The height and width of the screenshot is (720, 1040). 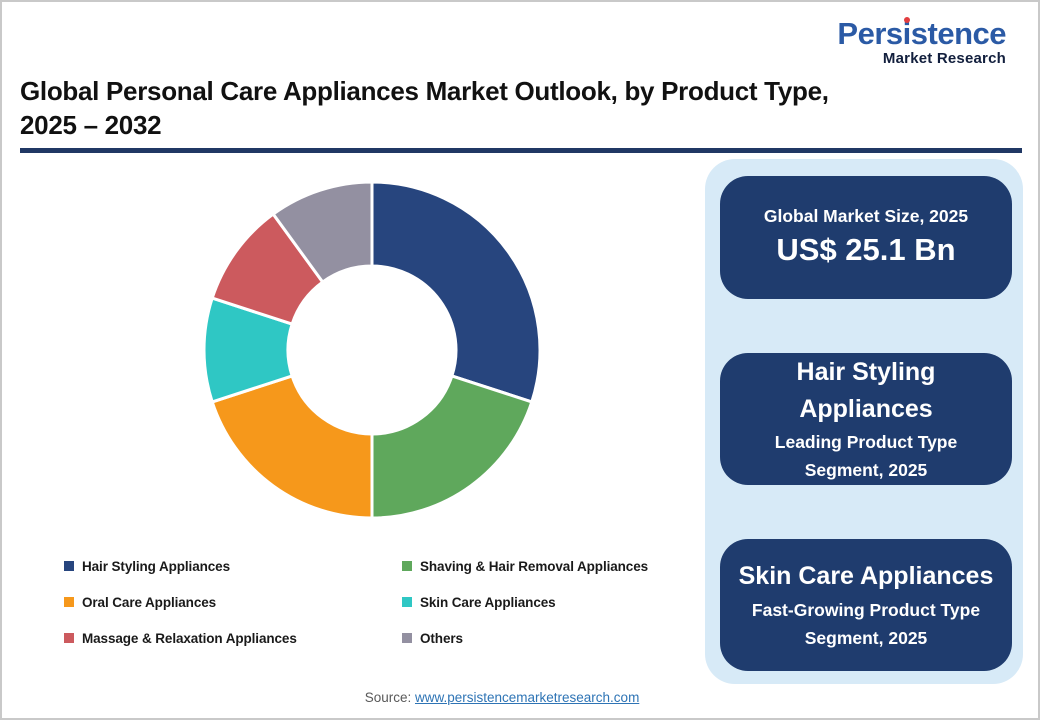 I want to click on legend-label: Others, so click(x=441, y=638).